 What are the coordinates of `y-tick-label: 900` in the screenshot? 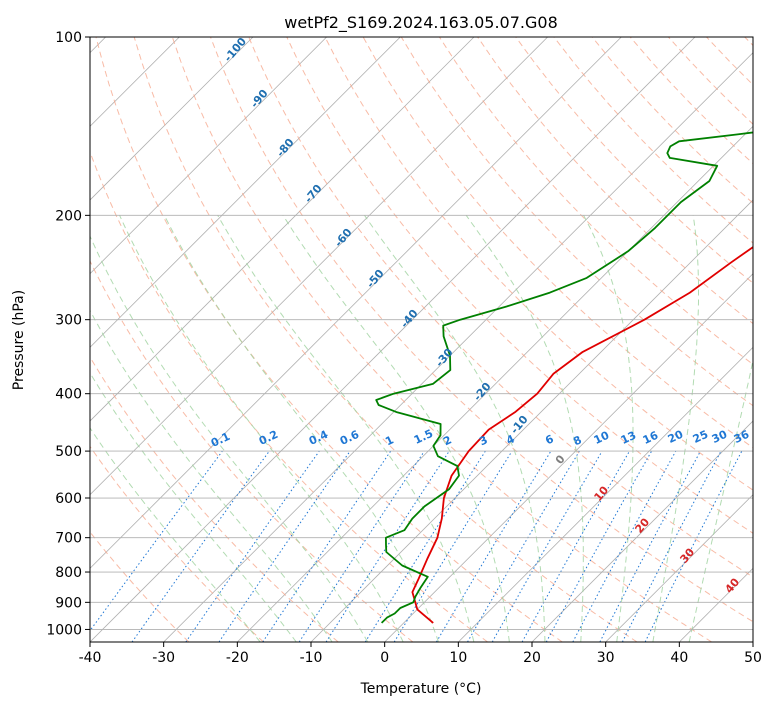 It's located at (68, 603).